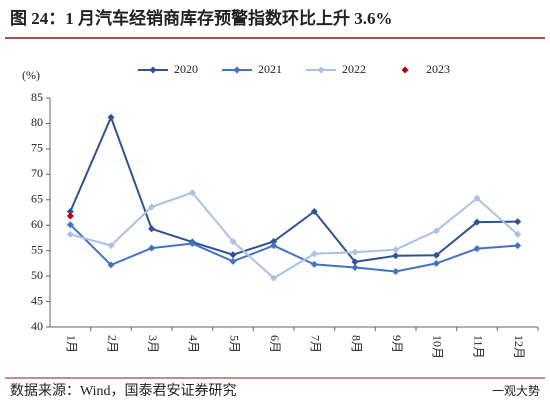 This screenshot has width=550, height=411. I want to click on y-tick-label: 60, so click(37, 224).